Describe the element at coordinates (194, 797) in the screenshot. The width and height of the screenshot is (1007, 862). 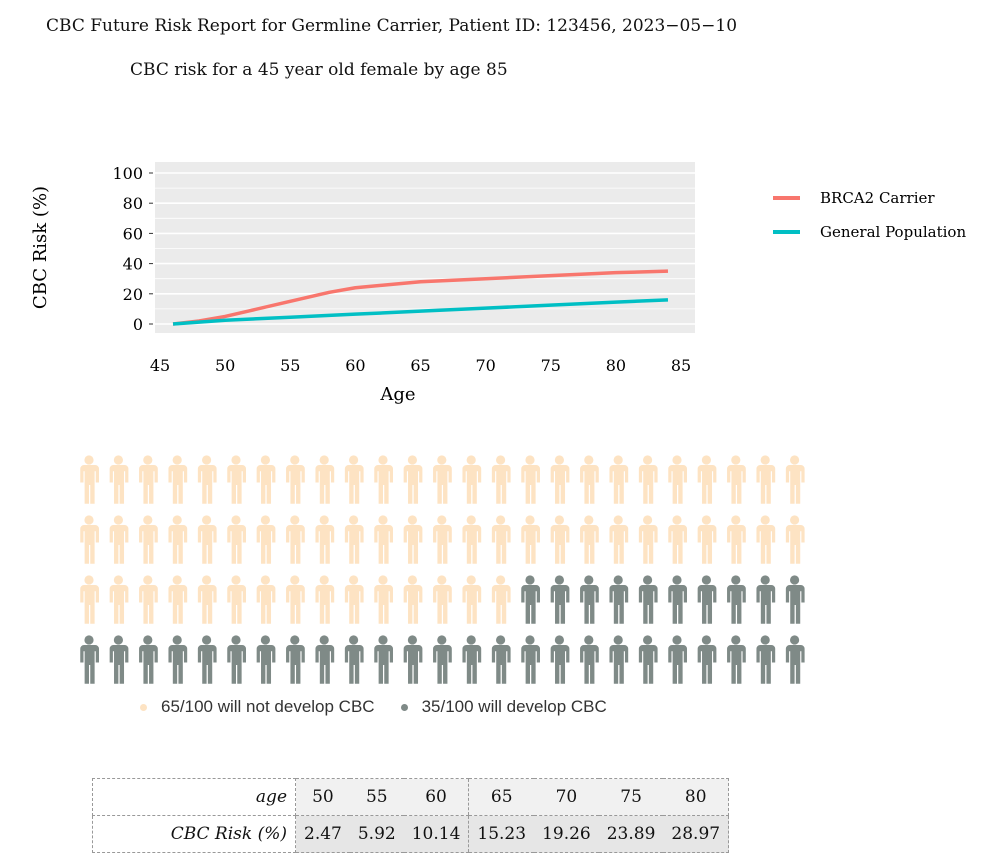
I see `row-label: age` at that location.